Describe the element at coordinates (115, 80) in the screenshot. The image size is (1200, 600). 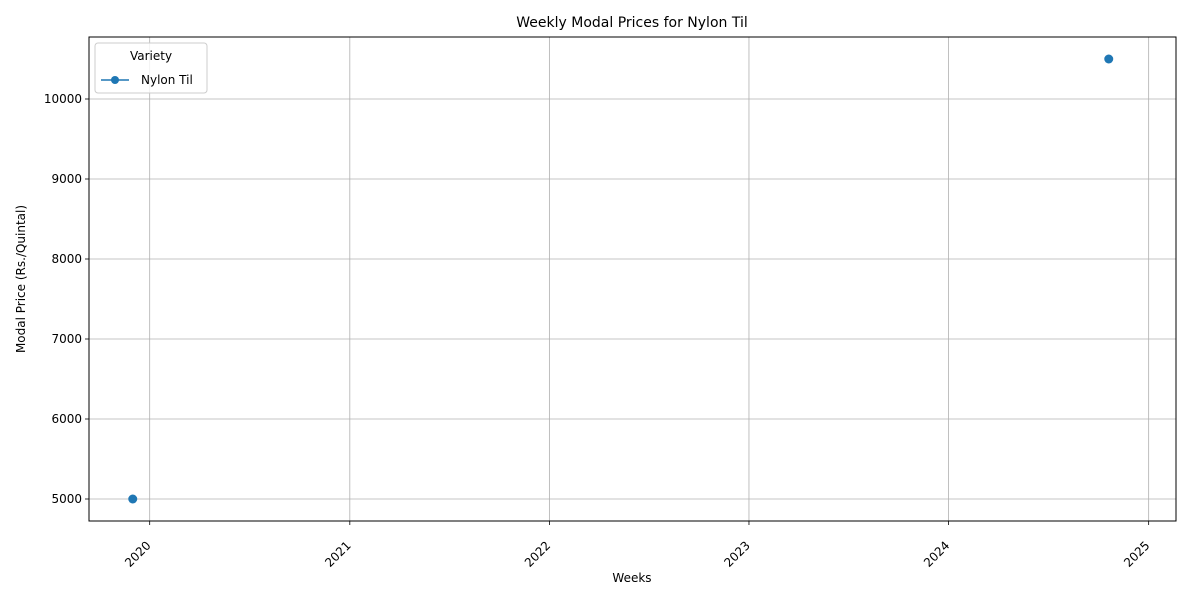
I see `legend-marker-swatch` at that location.